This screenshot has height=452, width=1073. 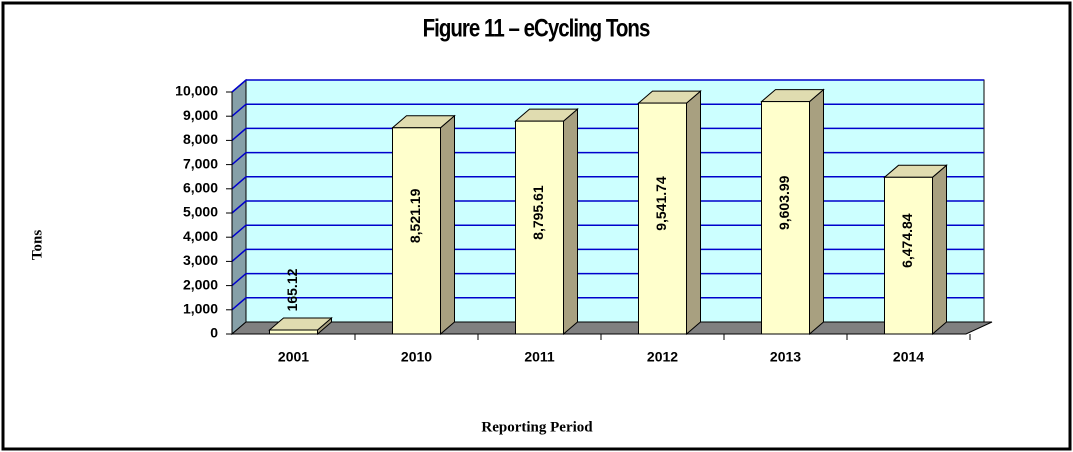 I want to click on y-tick-label: 6,000, so click(x=200, y=188).